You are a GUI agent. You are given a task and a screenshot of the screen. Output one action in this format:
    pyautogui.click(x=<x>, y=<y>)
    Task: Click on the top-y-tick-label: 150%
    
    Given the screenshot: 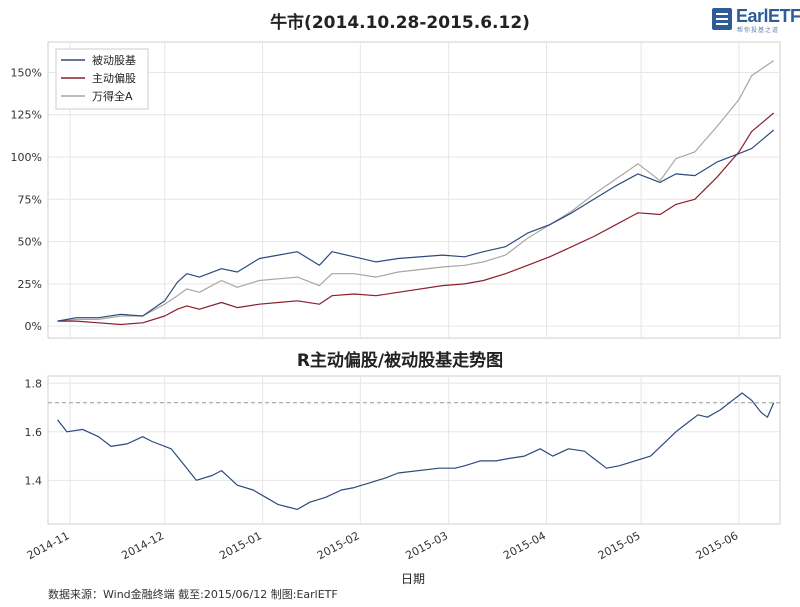 What is the action you would take?
    pyautogui.click(x=26, y=72)
    